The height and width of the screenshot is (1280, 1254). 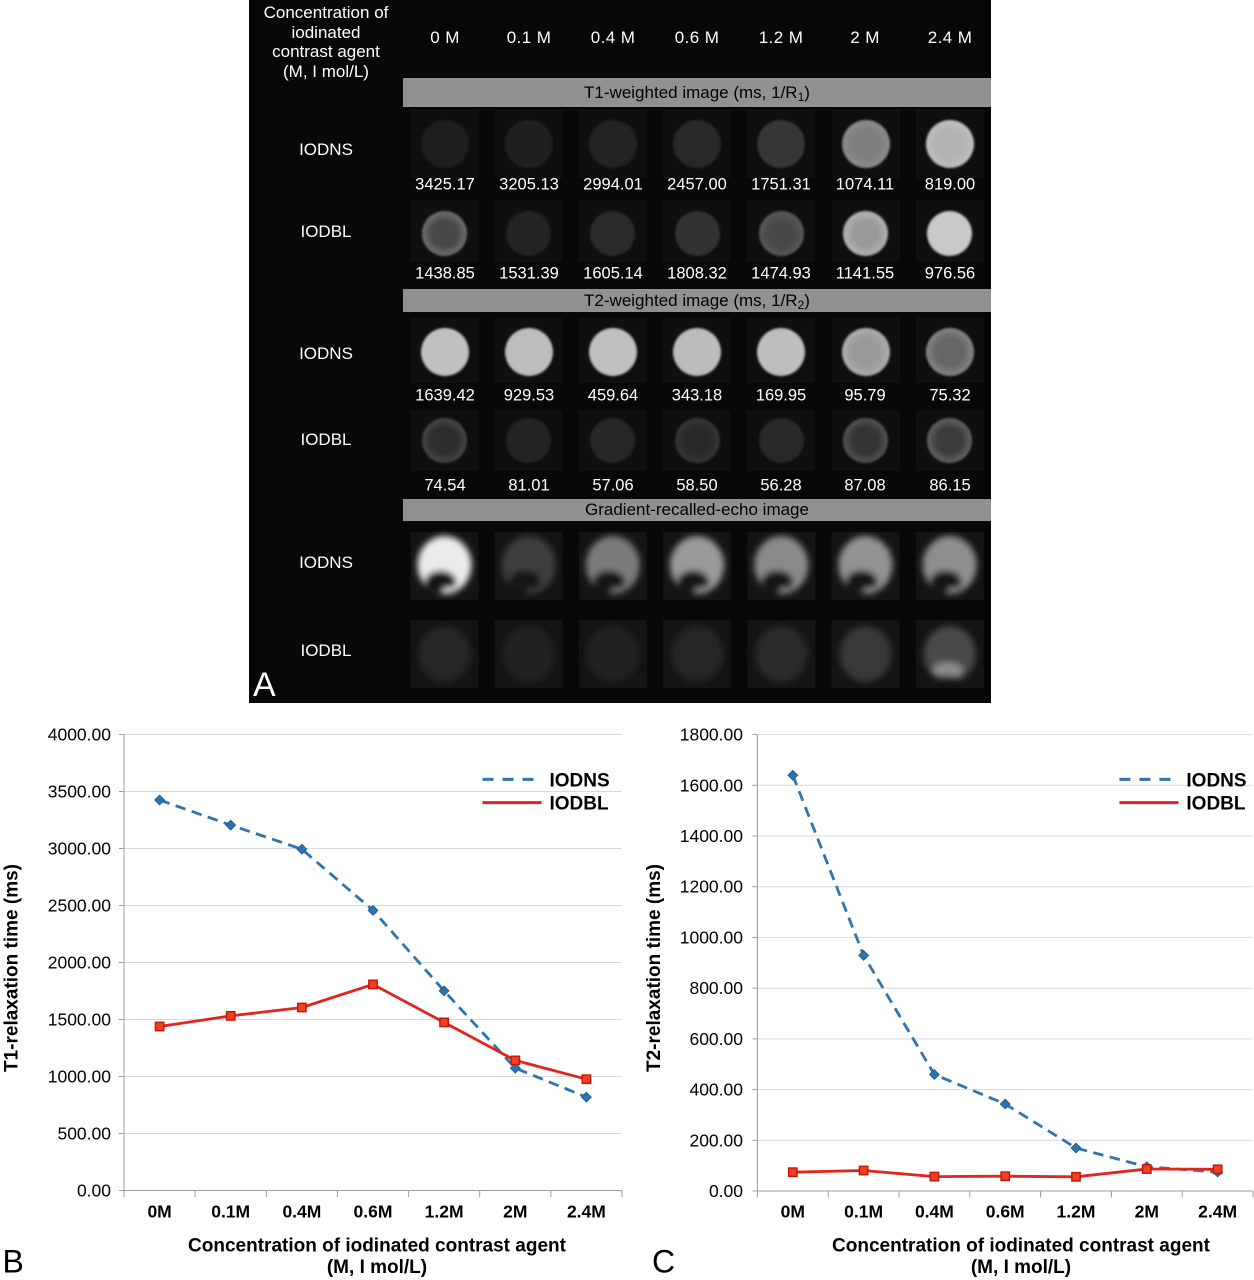 What do you see at coordinates (84, 1134) in the screenshot?
I see `svg-text: 500.00` at bounding box center [84, 1134].